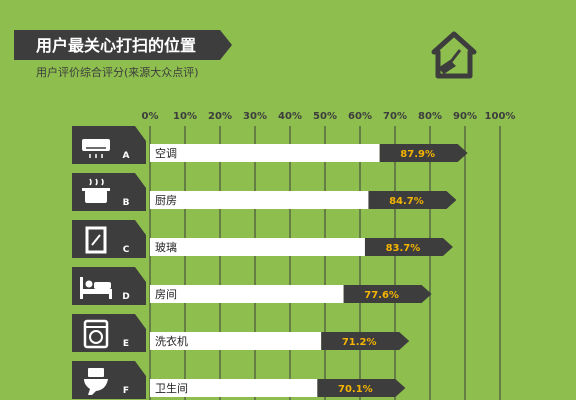 This screenshot has height=400, width=576. What do you see at coordinates (166, 153) in the screenshot?
I see `category-label: 空调` at bounding box center [166, 153].